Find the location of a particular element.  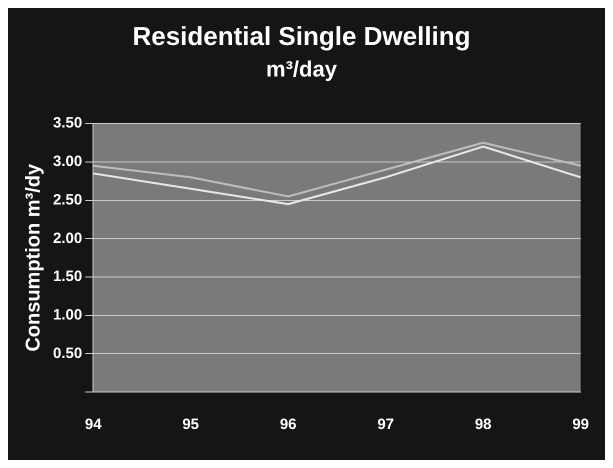

y-tick-label: 1.50 is located at coordinates (67, 277).